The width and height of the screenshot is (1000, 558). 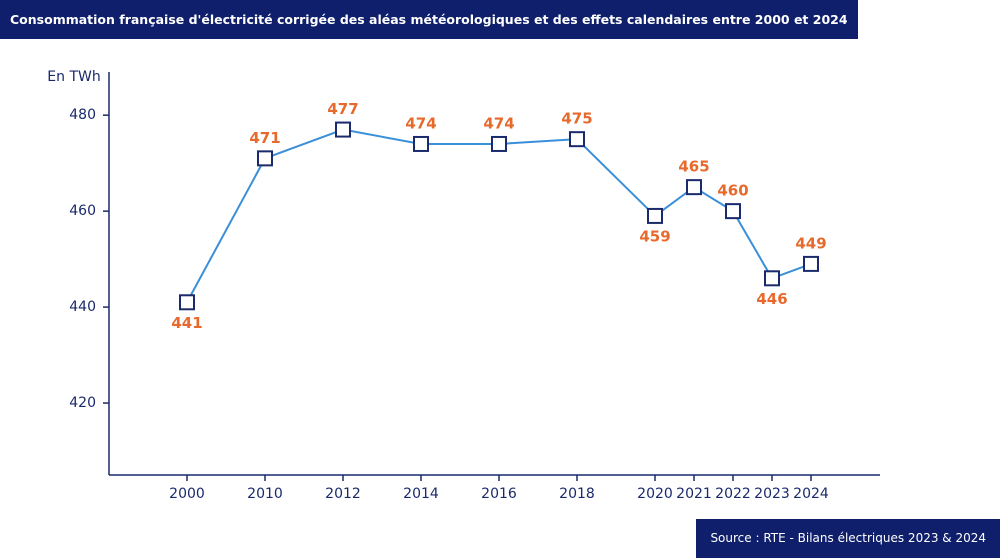 I want to click on x-tick-label: 2022, so click(x=733, y=494).